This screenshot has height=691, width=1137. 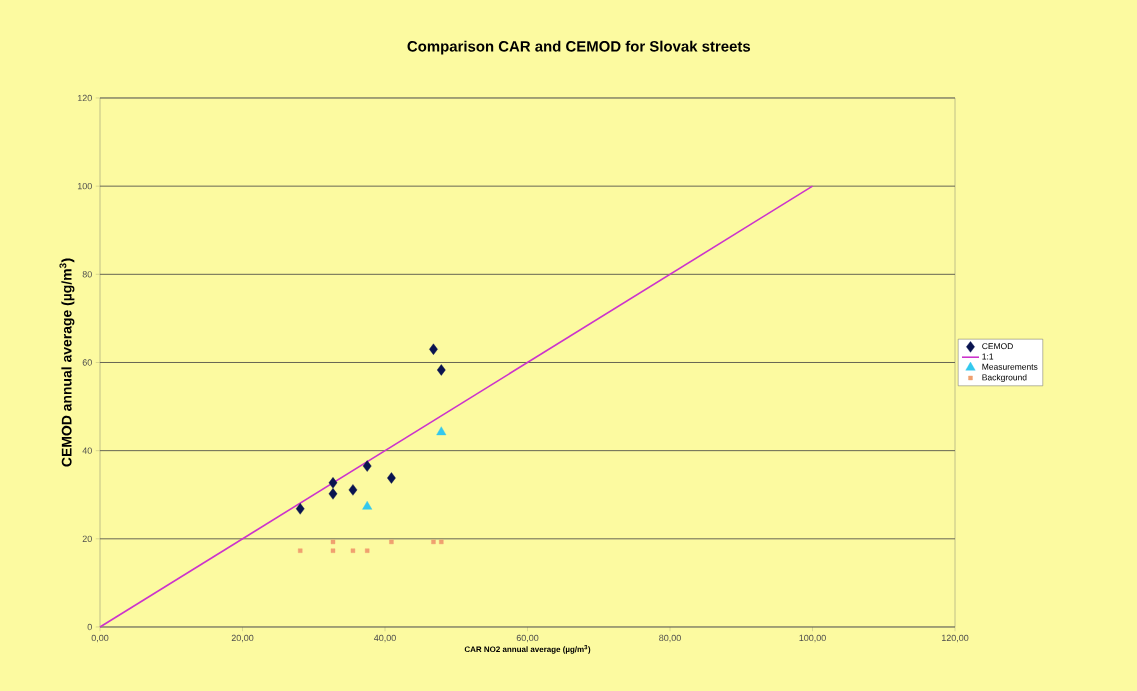 I want to click on x-tick-label: 0,00, so click(x=100, y=638).